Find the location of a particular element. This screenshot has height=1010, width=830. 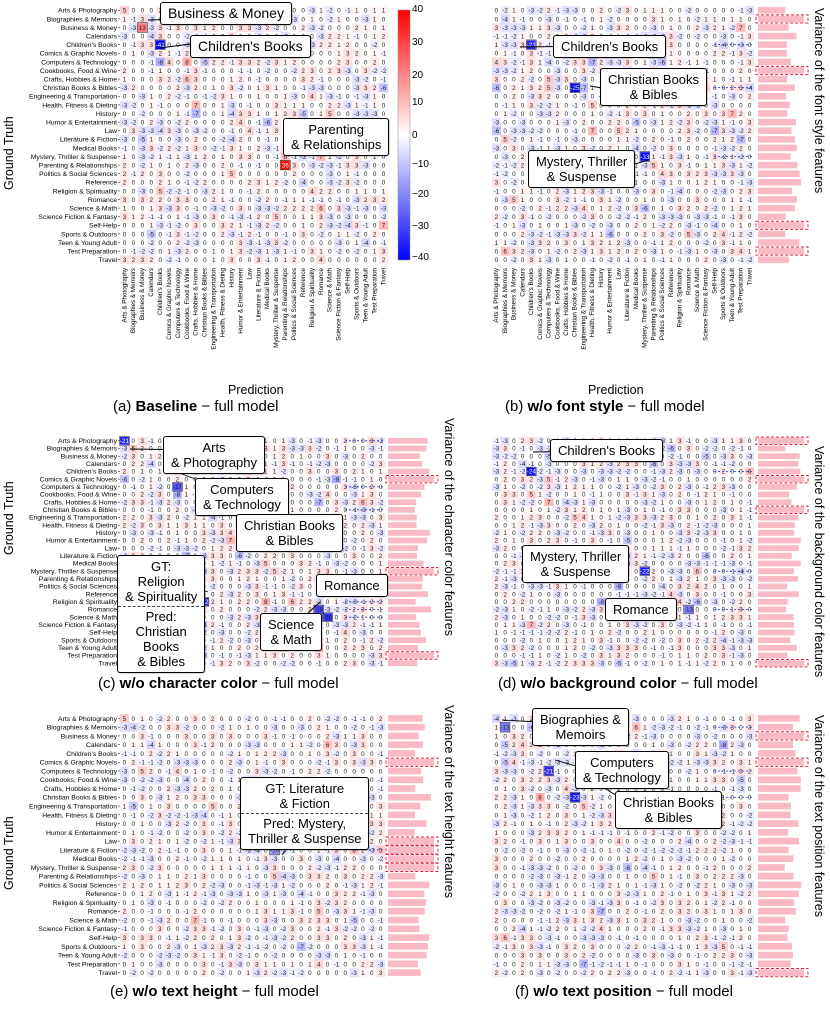

xtick-label: History is located at coordinates (231, 277).